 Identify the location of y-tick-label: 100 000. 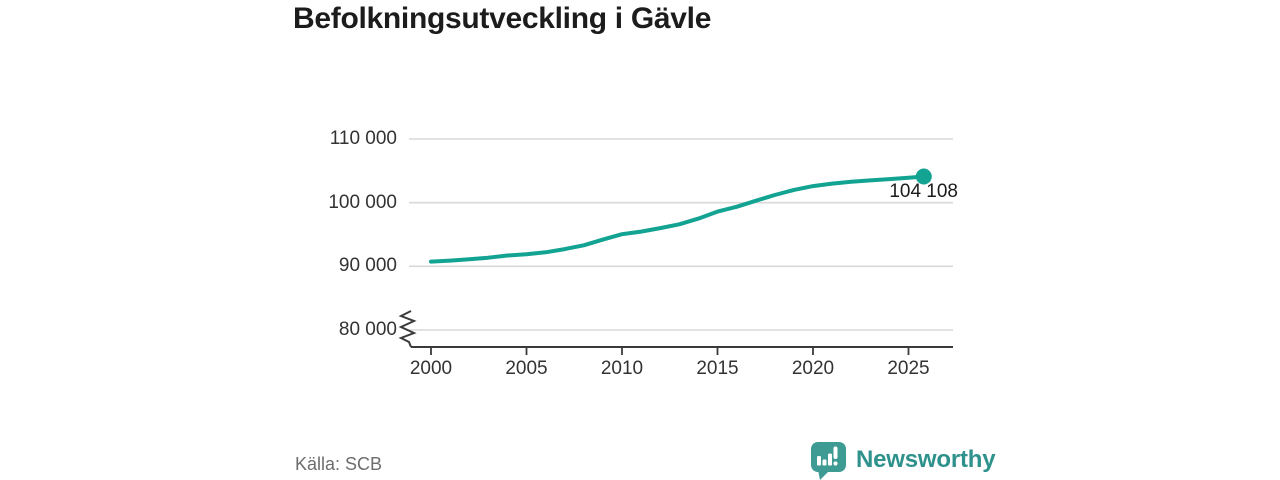
(362, 202).